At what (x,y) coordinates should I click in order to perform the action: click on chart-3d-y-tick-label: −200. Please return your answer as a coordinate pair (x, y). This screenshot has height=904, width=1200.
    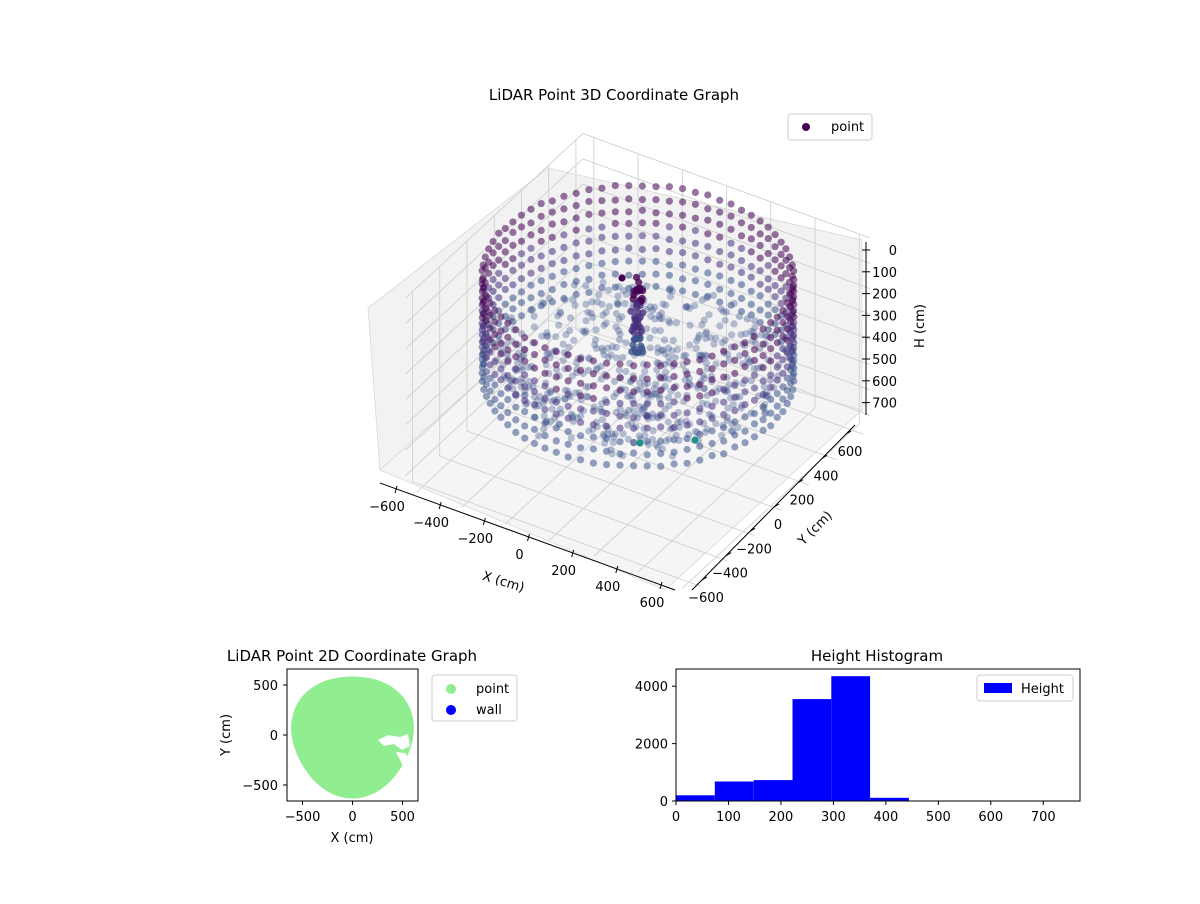
    Looking at the image, I should click on (754, 549).